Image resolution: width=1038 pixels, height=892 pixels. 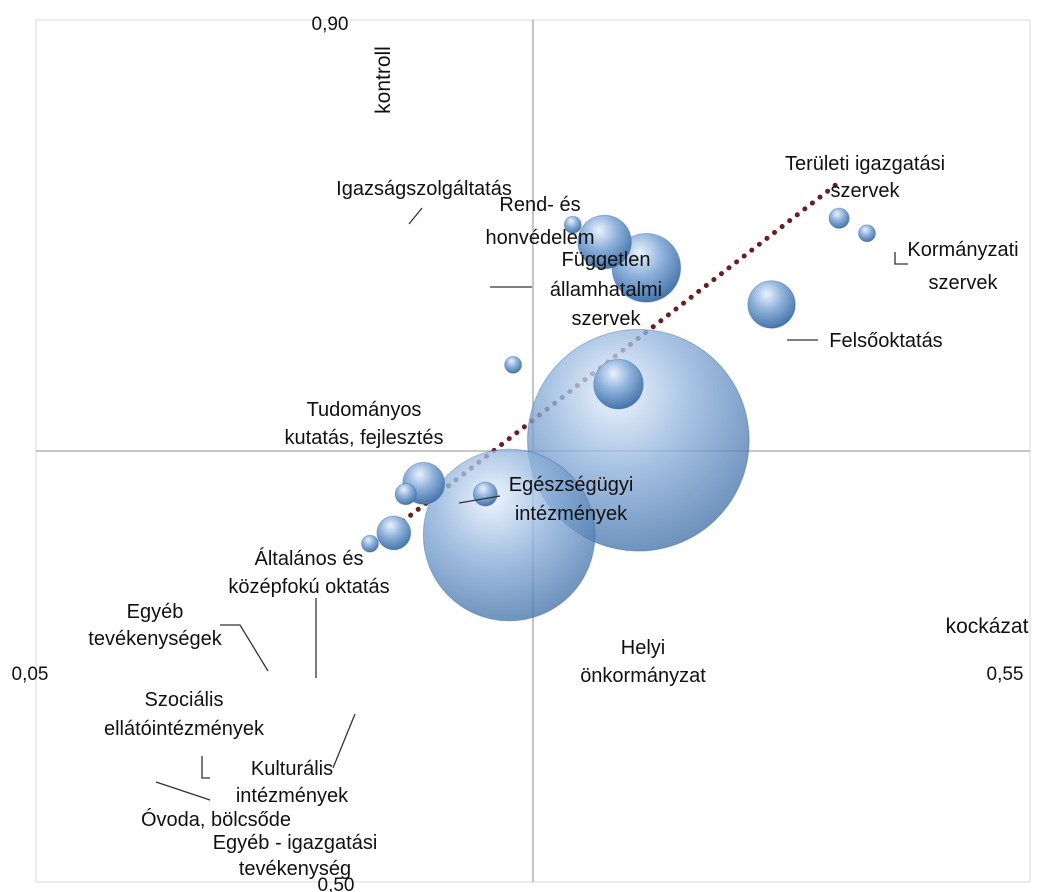 What do you see at coordinates (292, 796) in the screenshot?
I see `data-label-12-1: intézmények` at bounding box center [292, 796].